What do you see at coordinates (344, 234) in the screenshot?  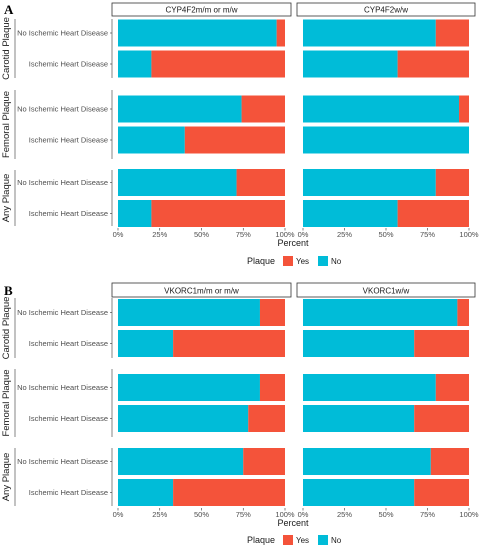 I see `x-tick-label-0-1-1: 25%` at bounding box center [344, 234].